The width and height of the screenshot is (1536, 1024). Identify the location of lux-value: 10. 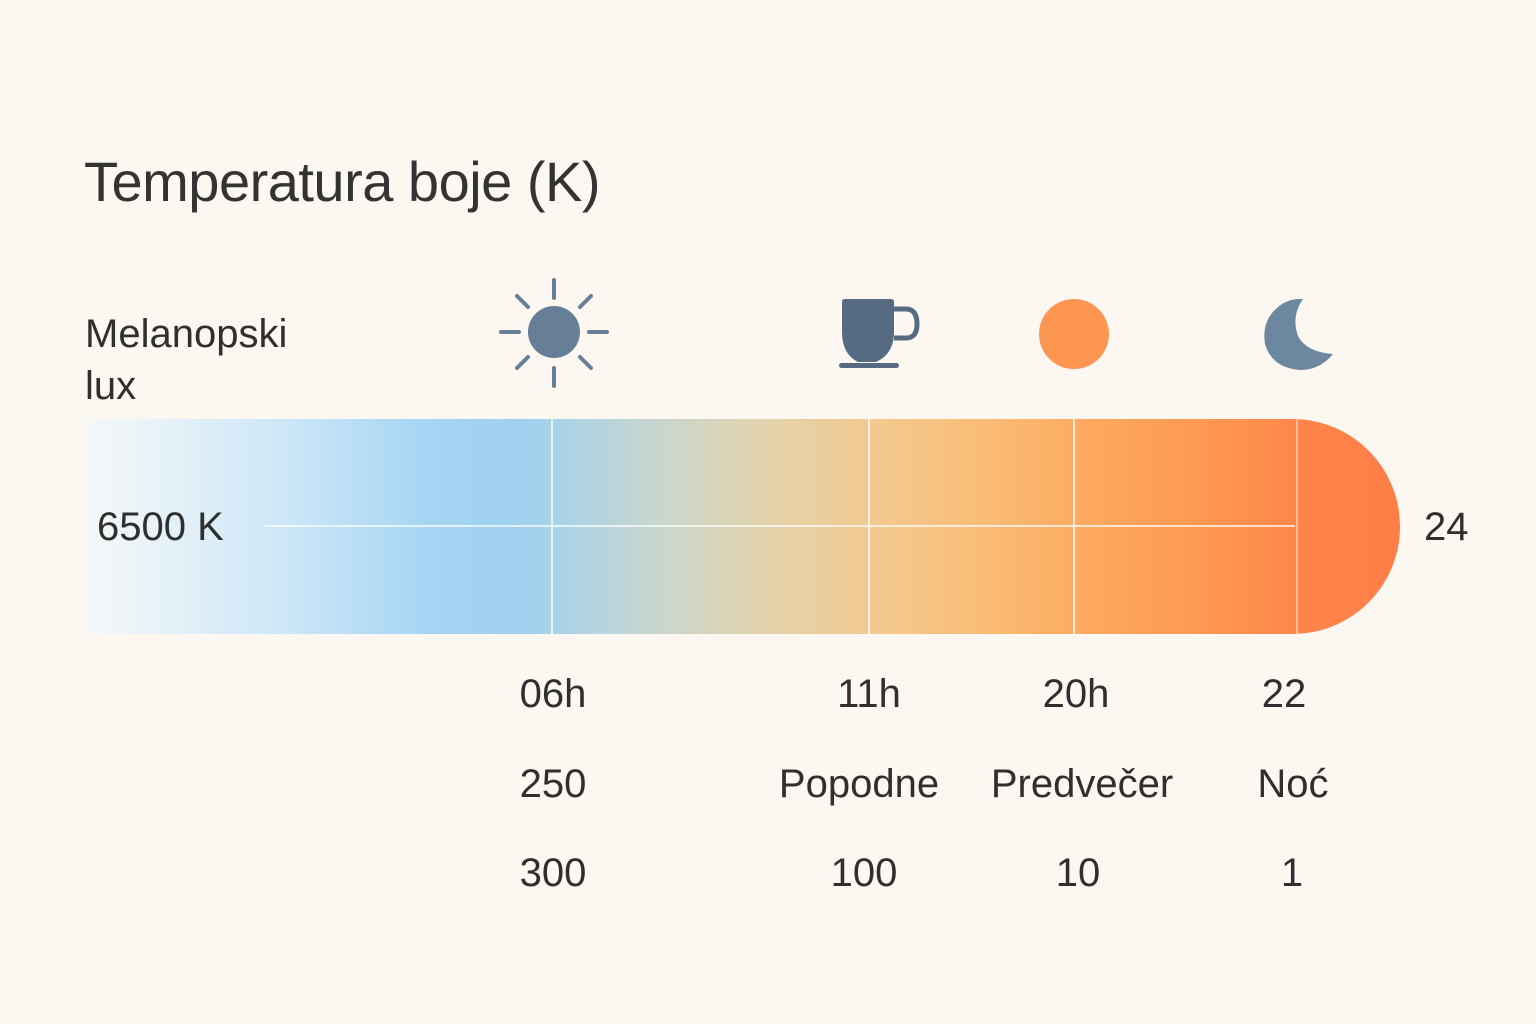
(1078, 873).